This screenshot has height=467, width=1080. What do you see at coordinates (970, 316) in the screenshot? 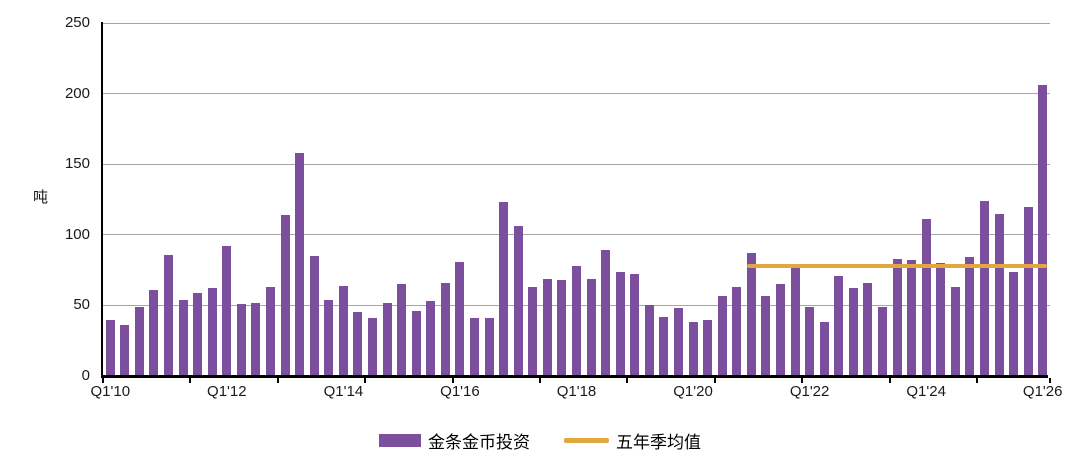
I see `bar-Q4'24` at bounding box center [970, 316].